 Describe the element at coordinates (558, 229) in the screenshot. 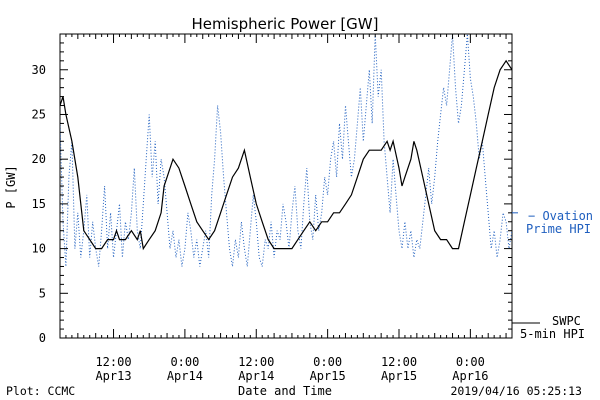

I see `legend-ovation-line2: Prime HPI` at that location.